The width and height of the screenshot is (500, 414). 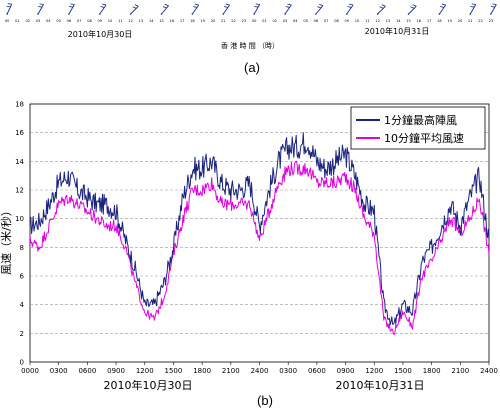 What do you see at coordinates (251, 9) in the screenshot?
I see `wind-barbs` at bounding box center [251, 9].